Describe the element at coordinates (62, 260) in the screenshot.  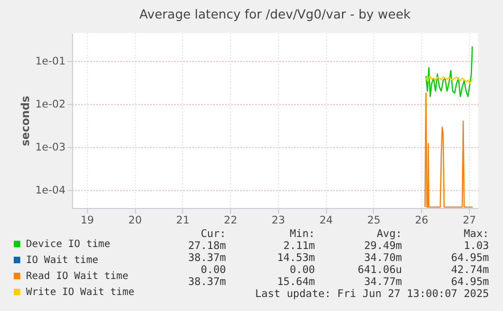
I see `legend-label: IO Wait time` at that location.